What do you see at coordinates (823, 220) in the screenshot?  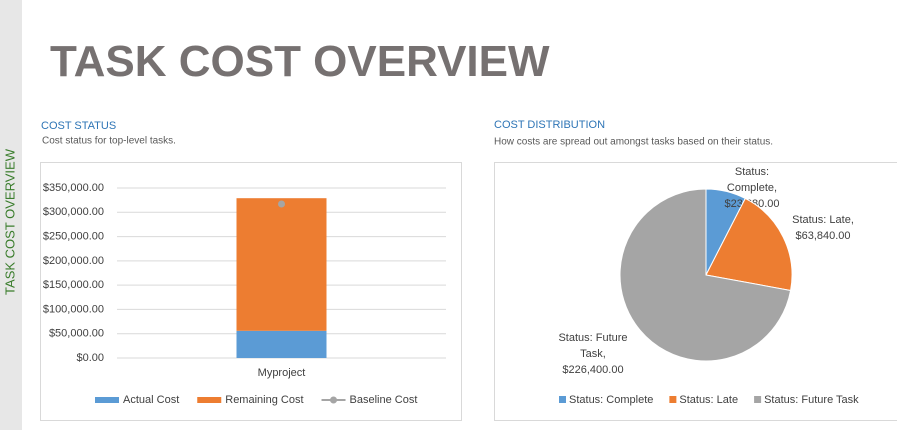 I see `data-label-line: Status: Late,` at bounding box center [823, 220].